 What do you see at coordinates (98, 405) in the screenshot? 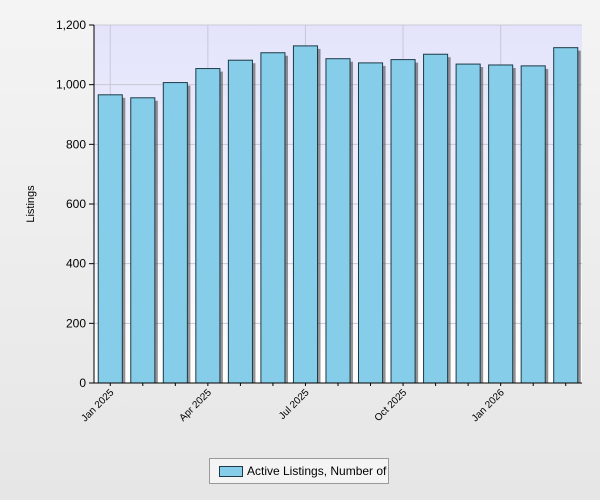
I see `x-tick-label: Jan 2025` at bounding box center [98, 405].